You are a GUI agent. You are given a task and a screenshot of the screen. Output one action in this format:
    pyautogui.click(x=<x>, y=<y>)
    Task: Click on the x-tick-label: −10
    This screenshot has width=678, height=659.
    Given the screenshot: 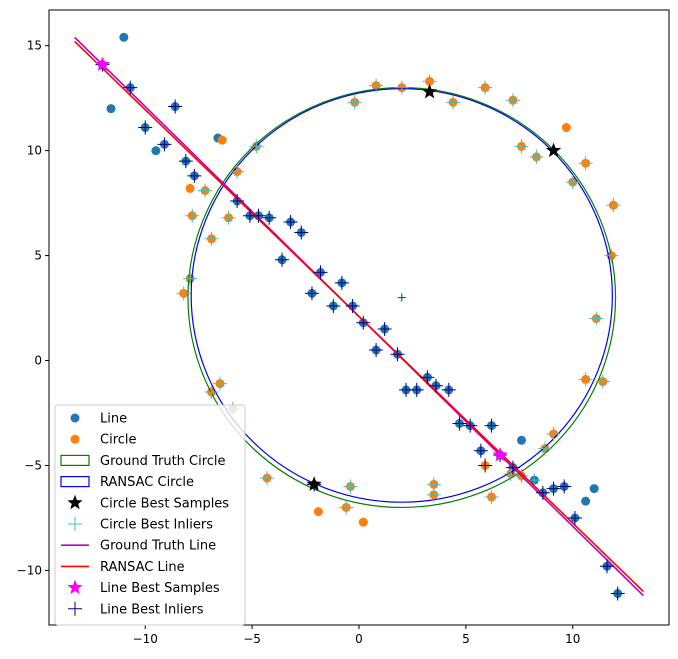 What is the action you would take?
    pyautogui.click(x=145, y=639)
    